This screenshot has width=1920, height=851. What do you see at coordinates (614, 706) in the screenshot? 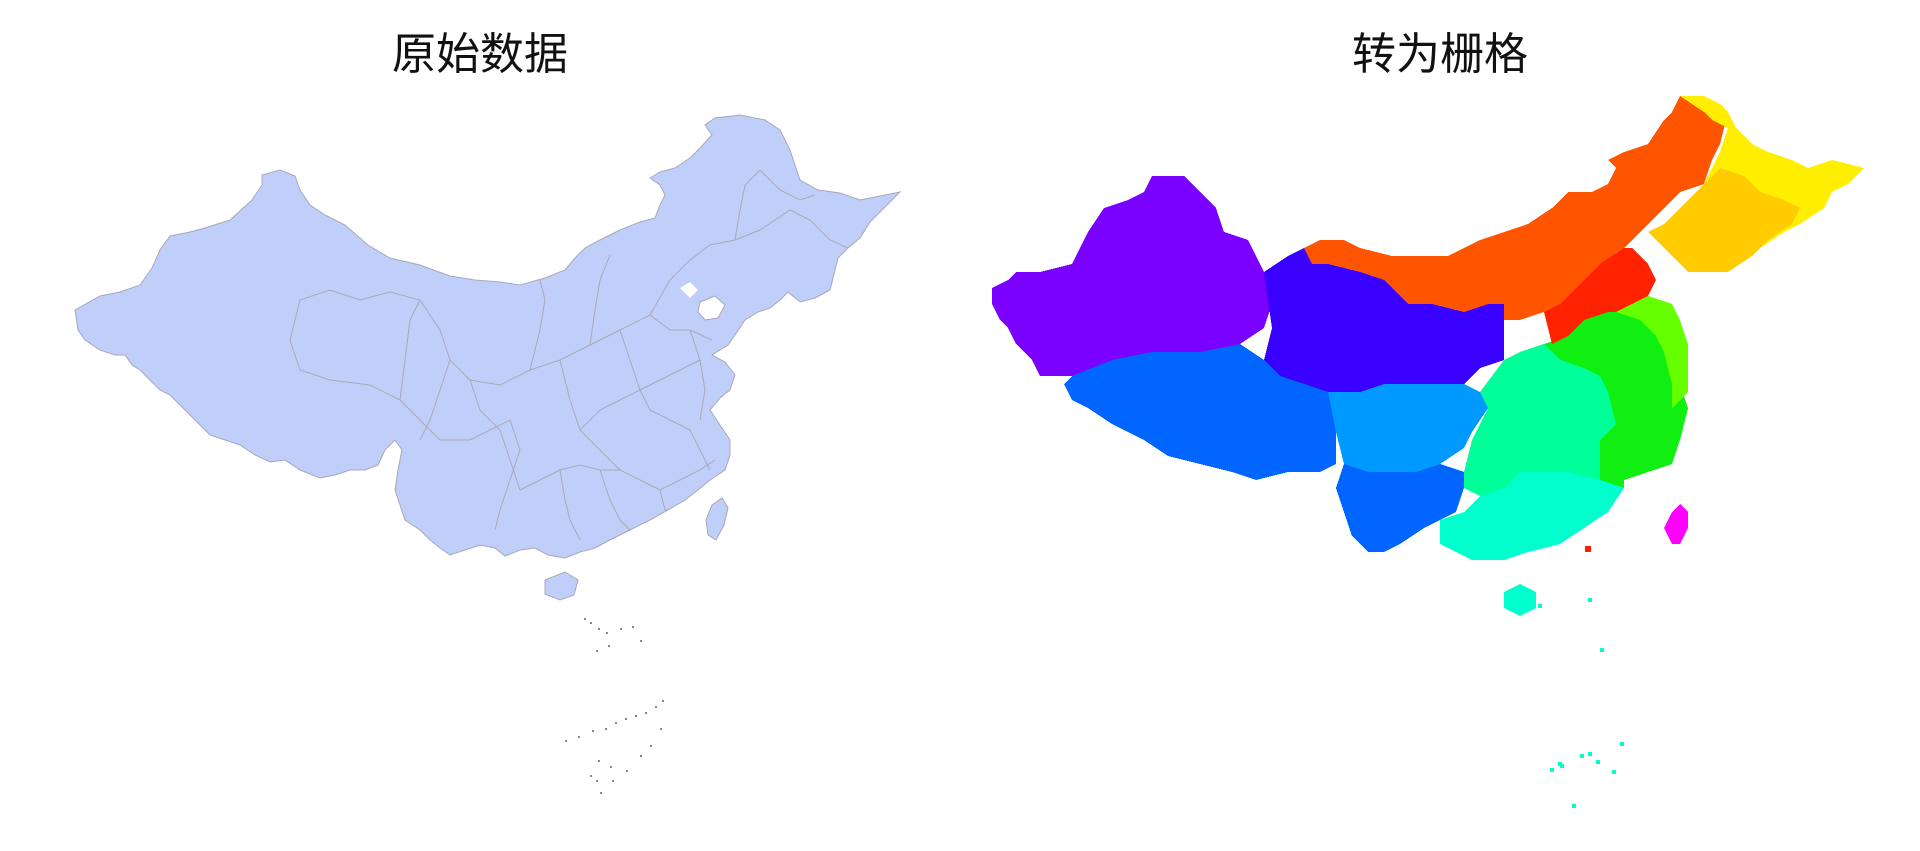
I see `south-sea-islands` at bounding box center [614, 706].